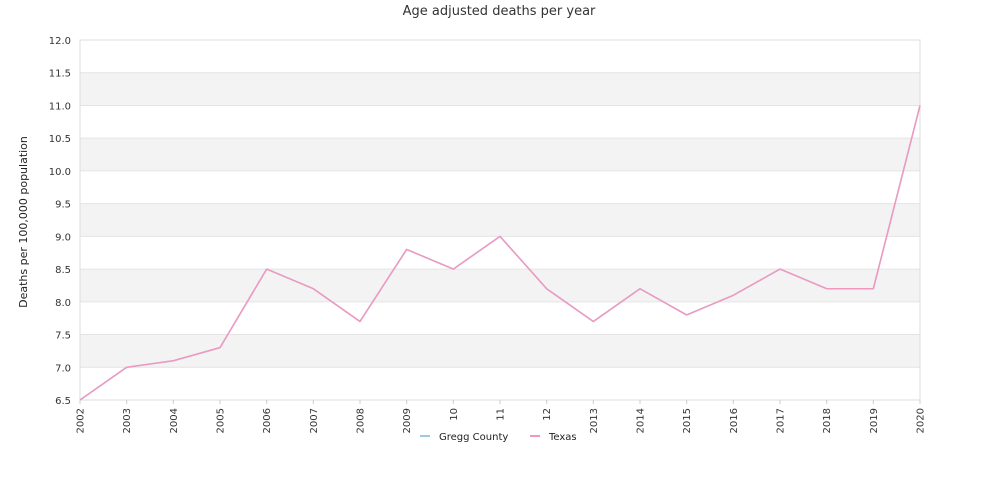  What do you see at coordinates (60, 139) in the screenshot?
I see `y-tick-label: 10.5` at bounding box center [60, 139].